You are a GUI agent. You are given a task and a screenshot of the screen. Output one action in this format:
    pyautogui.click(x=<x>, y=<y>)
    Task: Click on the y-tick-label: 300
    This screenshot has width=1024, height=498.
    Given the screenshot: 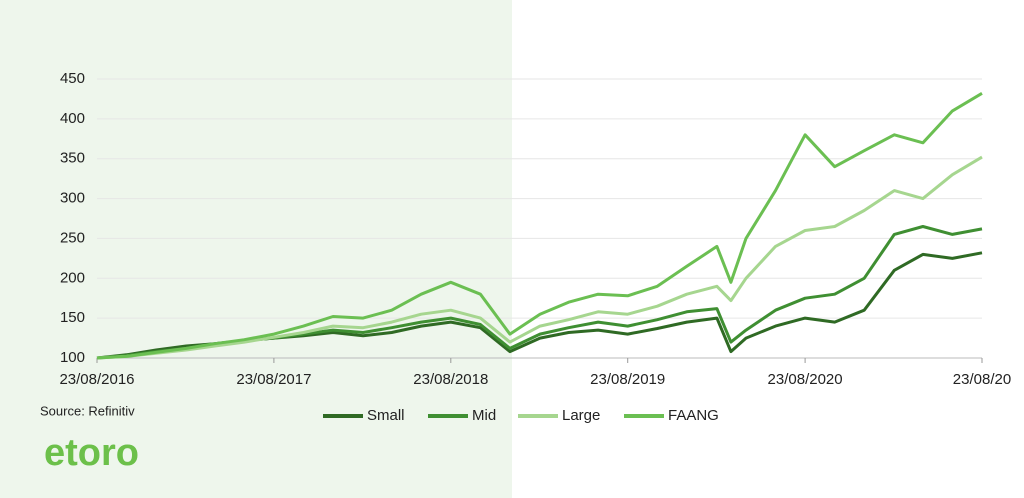 What is the action you would take?
    pyautogui.click(x=72, y=198)
    